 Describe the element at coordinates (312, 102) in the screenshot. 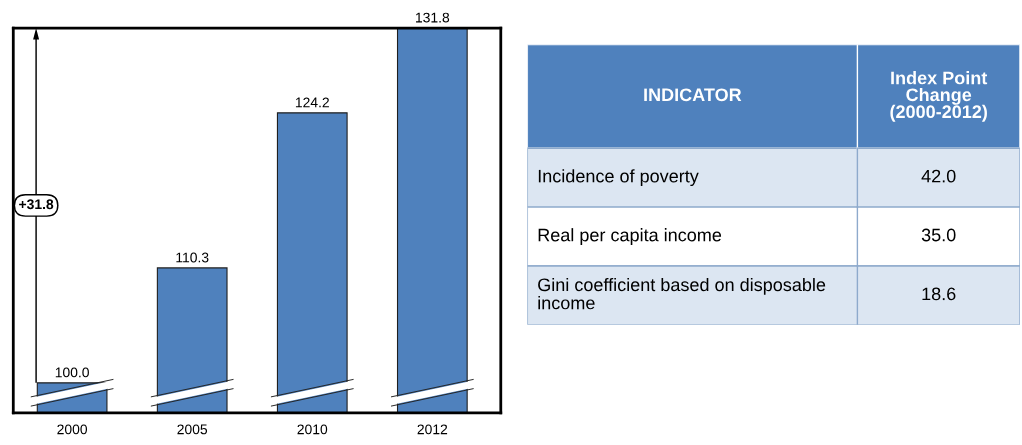

I see `data-label: 124.2` at that location.